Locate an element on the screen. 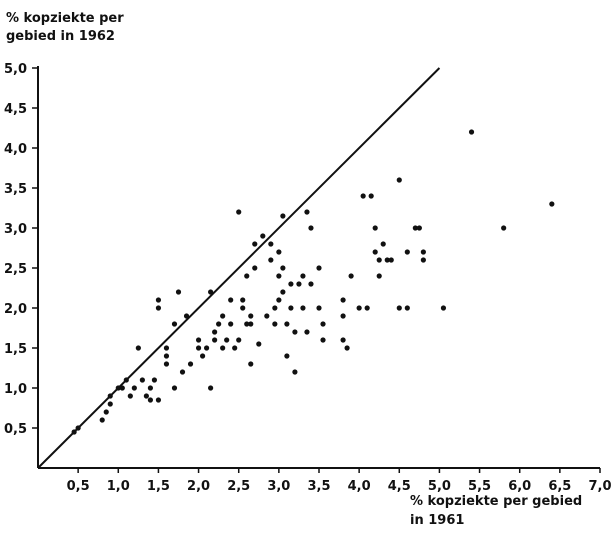  y-ticks: 0,5 1,0 1,5 2,0 2,5 3,0 3,5 4,0 4,5 5,0 is located at coordinates (21, 249).